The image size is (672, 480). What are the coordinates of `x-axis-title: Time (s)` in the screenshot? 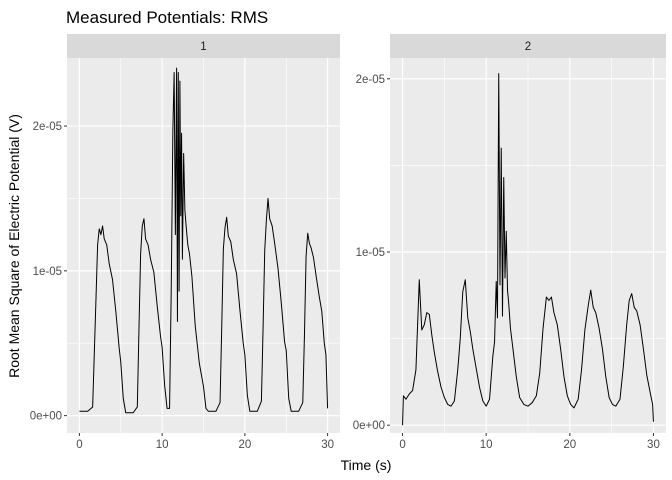 It's located at (366, 465).